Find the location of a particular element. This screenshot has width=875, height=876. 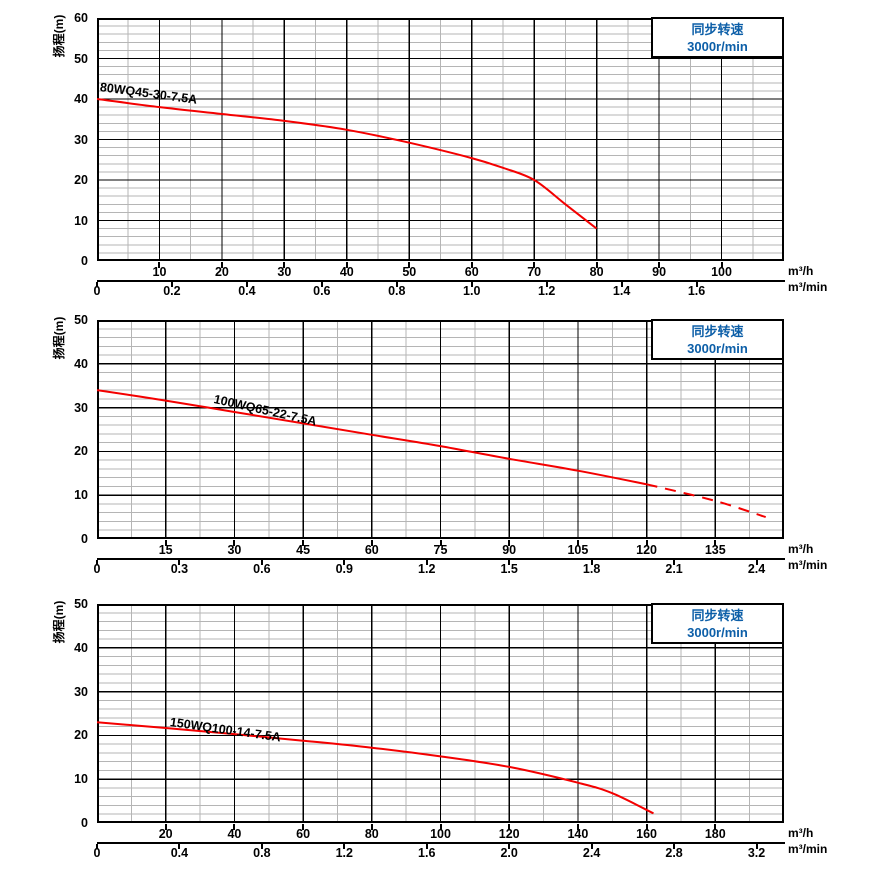

x-tick-label-m3min: 2.1 is located at coordinates (674, 569).